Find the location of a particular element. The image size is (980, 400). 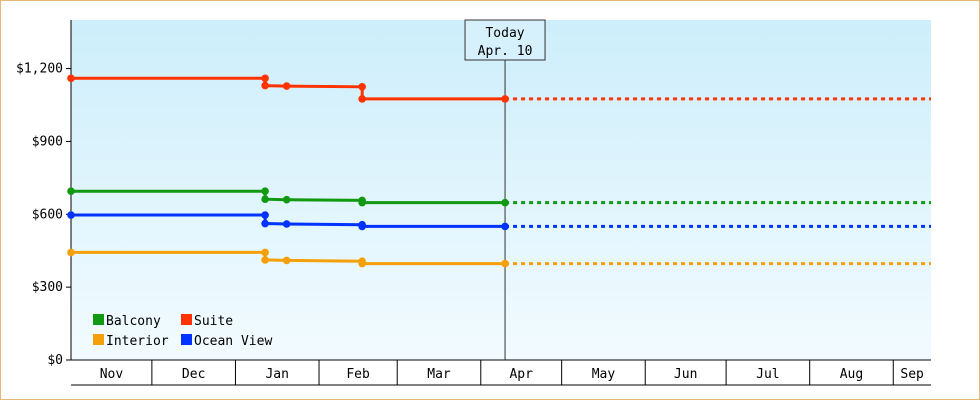

today-label: Today is located at coordinates (504, 33).